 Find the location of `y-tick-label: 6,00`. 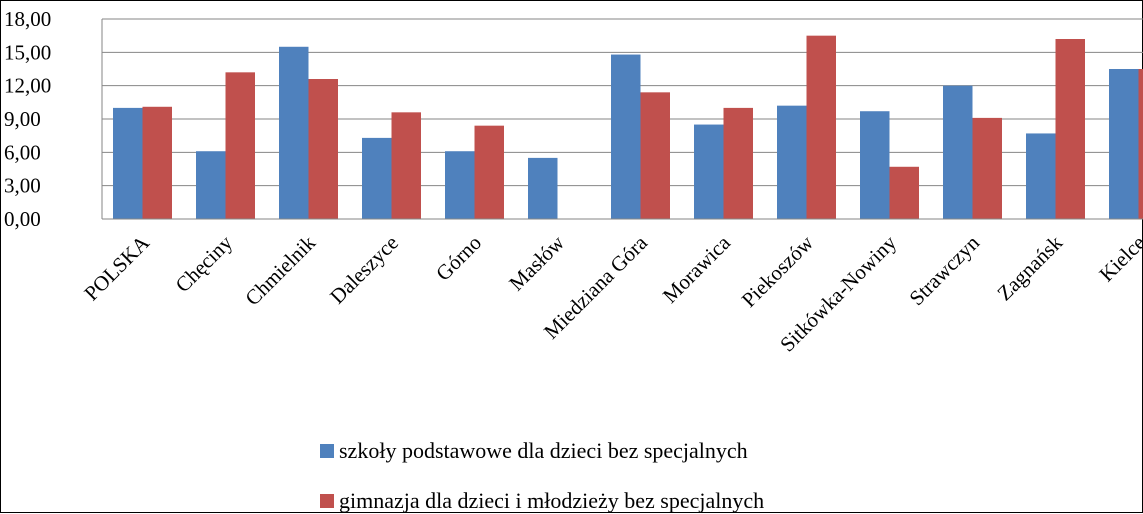

y-tick-label: 6,00 is located at coordinates (22, 152).